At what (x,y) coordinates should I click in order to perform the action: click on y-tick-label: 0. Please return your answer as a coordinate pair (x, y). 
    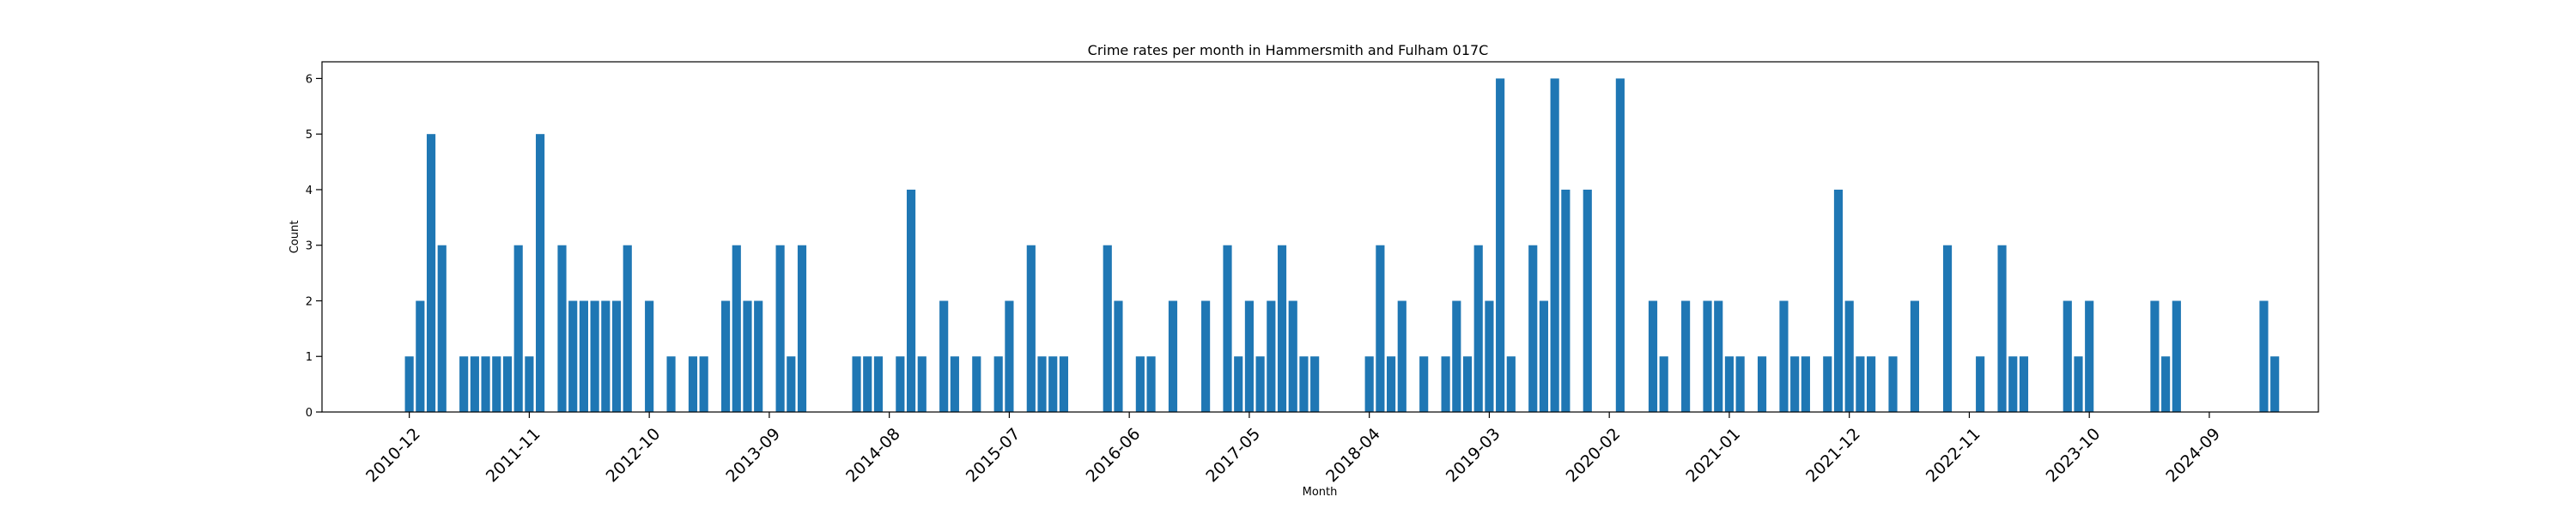
    Looking at the image, I should click on (310, 413).